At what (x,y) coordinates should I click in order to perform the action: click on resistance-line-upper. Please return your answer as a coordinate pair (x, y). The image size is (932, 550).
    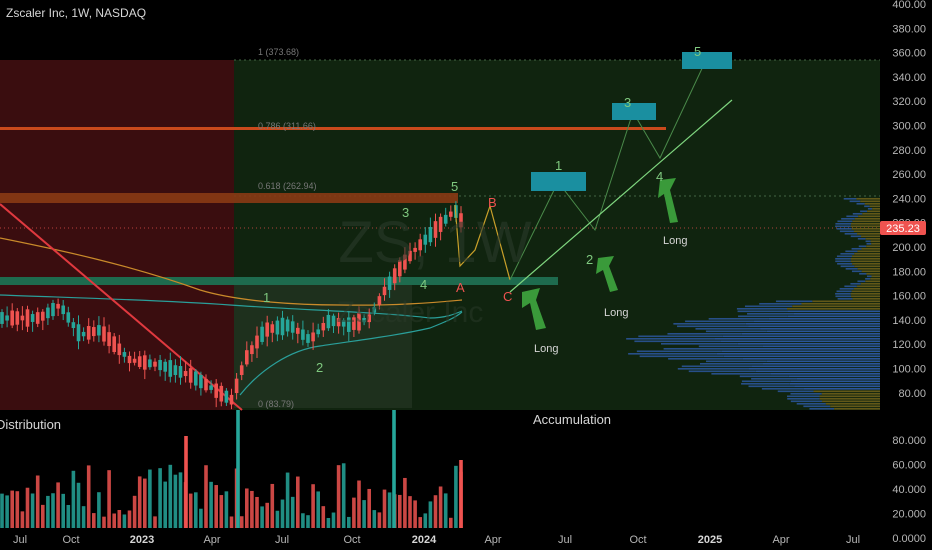
    Looking at the image, I should click on (333, 128).